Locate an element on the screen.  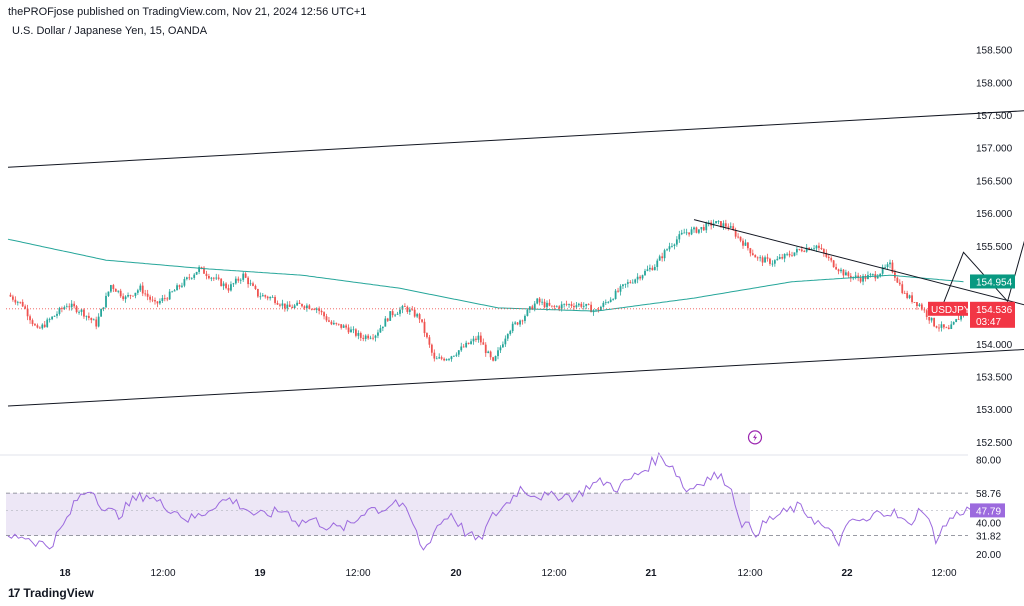
time-tick-label: 18 is located at coordinates (65, 573).